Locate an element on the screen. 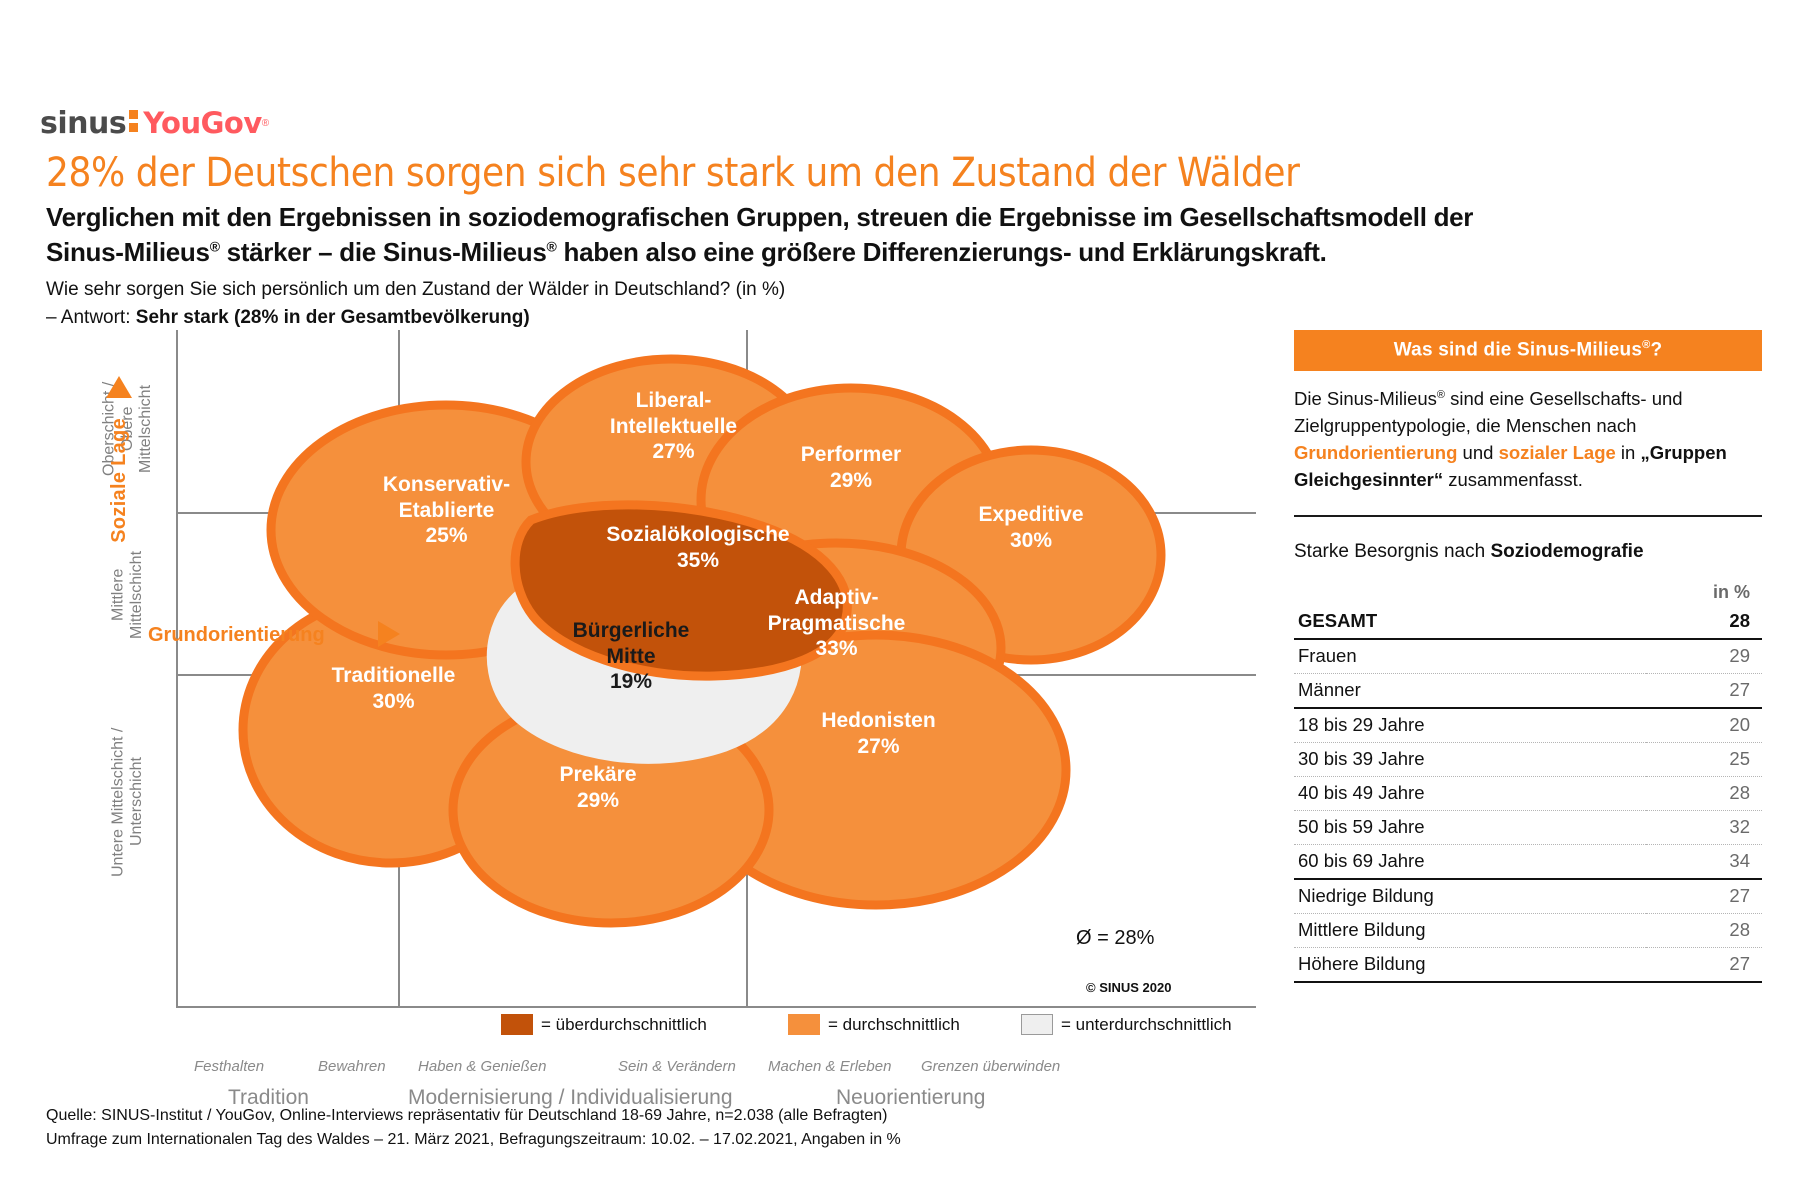 The height and width of the screenshot is (1200, 1800). row-value-maenner: 27 is located at coordinates (1704, 691).